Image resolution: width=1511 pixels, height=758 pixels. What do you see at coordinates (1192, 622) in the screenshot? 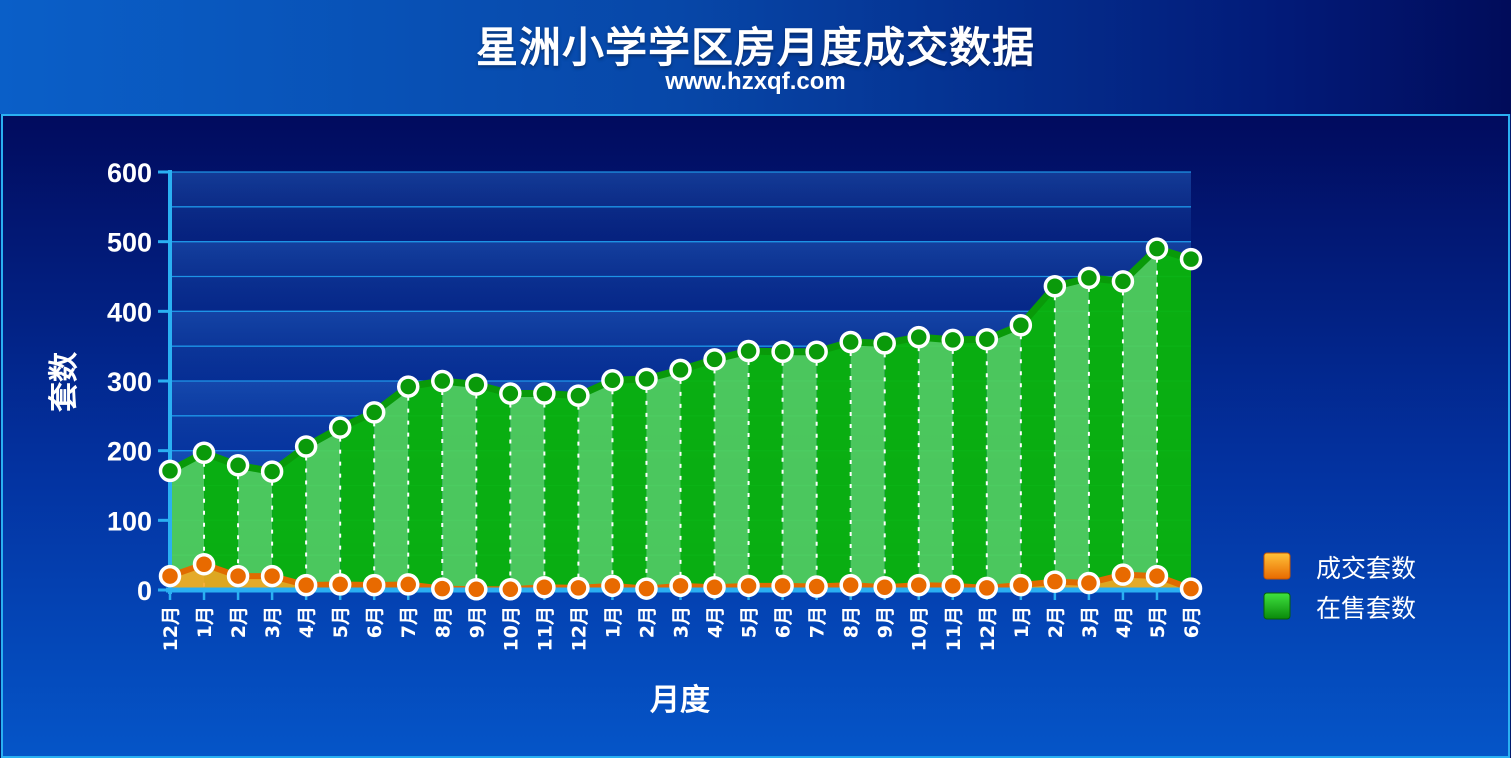
I see `x-tick-label: 6月` at bounding box center [1192, 622].